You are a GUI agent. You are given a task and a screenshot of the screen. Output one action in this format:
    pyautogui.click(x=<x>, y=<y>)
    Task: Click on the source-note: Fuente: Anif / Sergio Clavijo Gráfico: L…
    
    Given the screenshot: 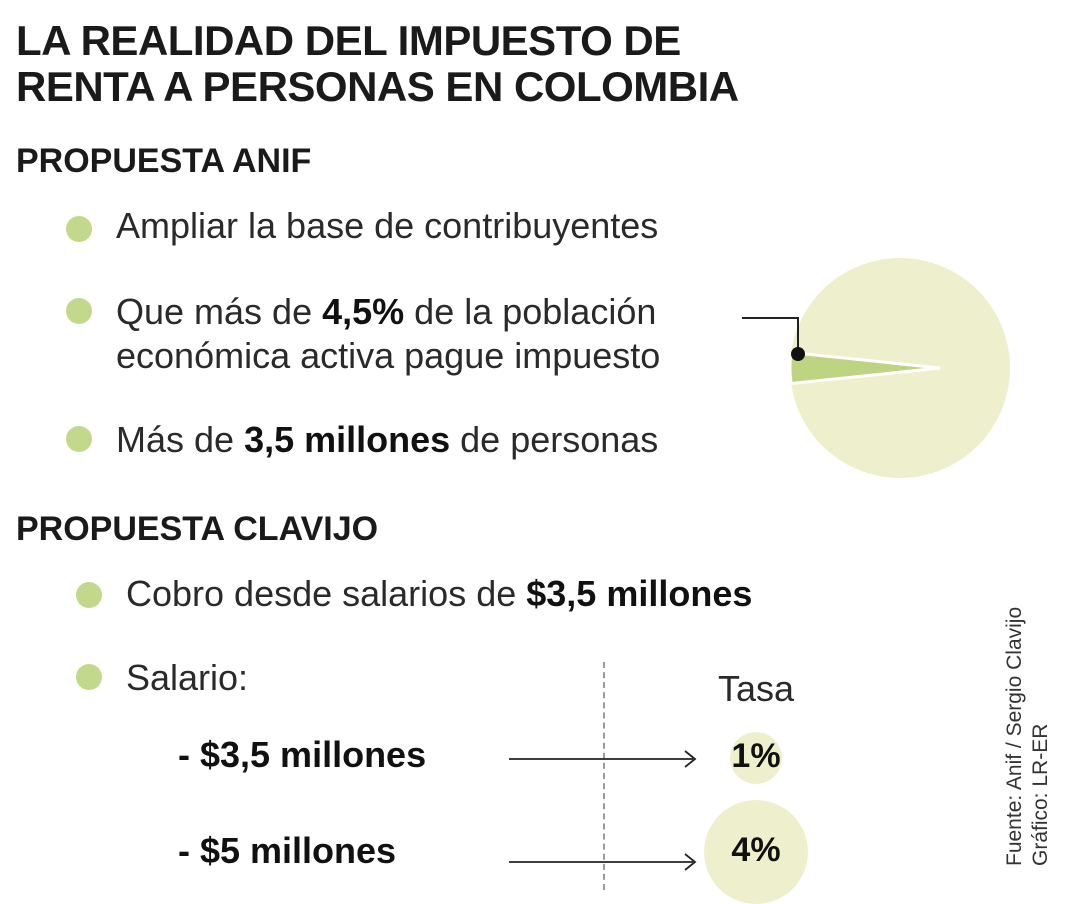 What is the action you would take?
    pyautogui.click(x=1028, y=736)
    